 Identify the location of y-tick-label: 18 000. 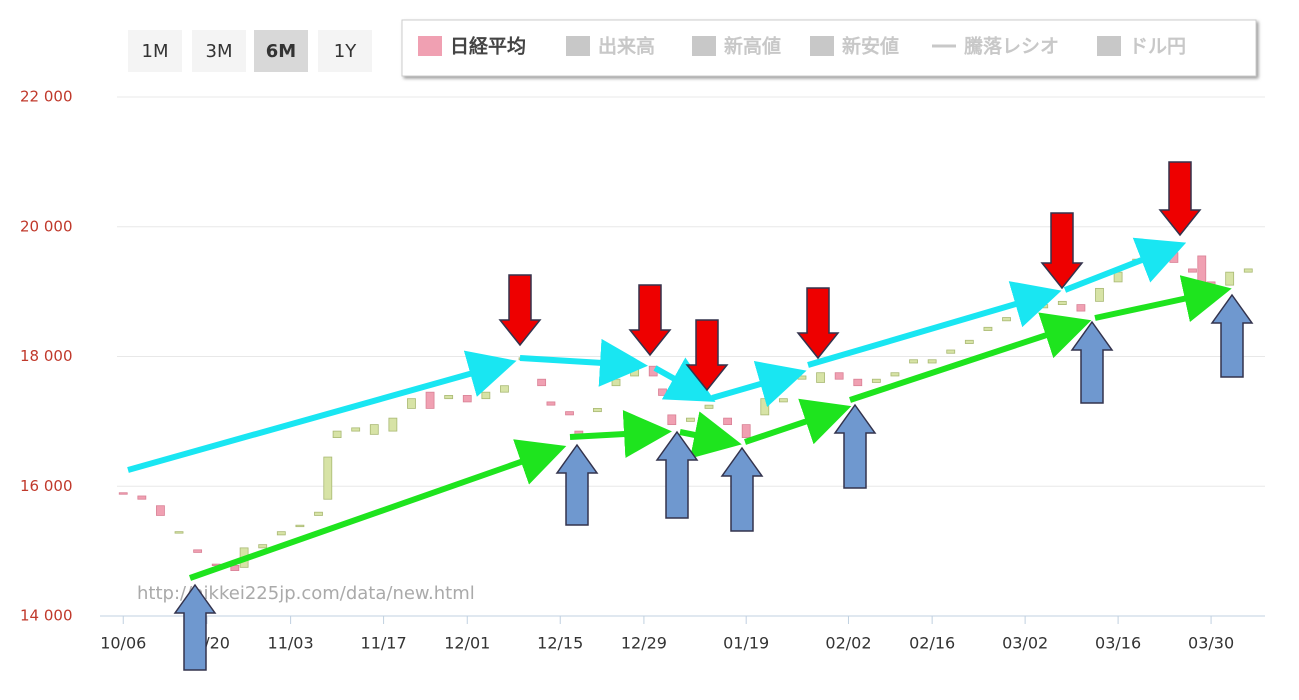
(46, 356).